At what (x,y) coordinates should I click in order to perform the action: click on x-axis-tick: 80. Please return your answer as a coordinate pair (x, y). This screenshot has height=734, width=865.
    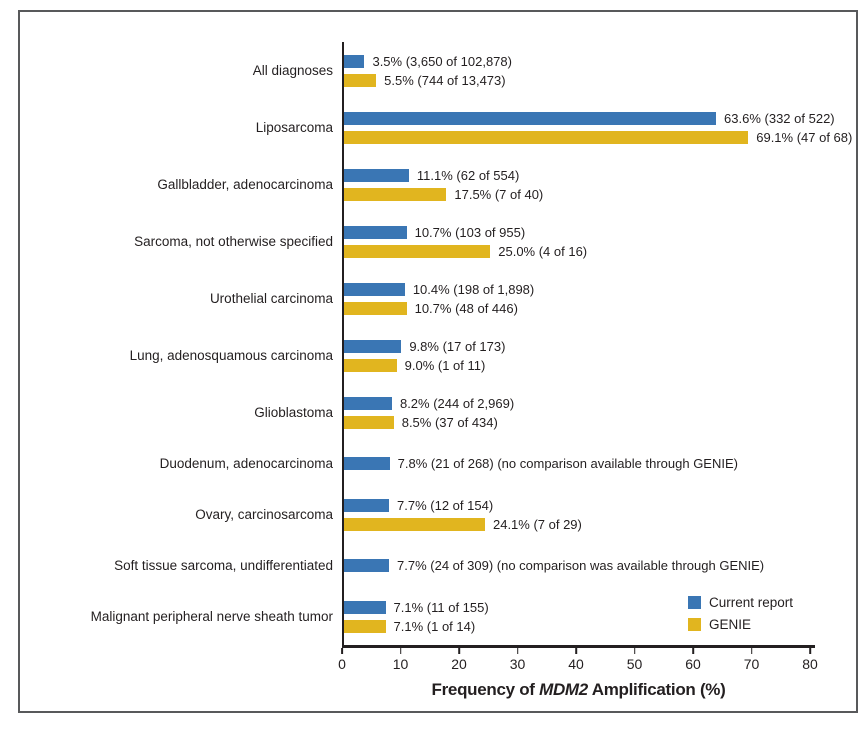
    Looking at the image, I should click on (810, 660).